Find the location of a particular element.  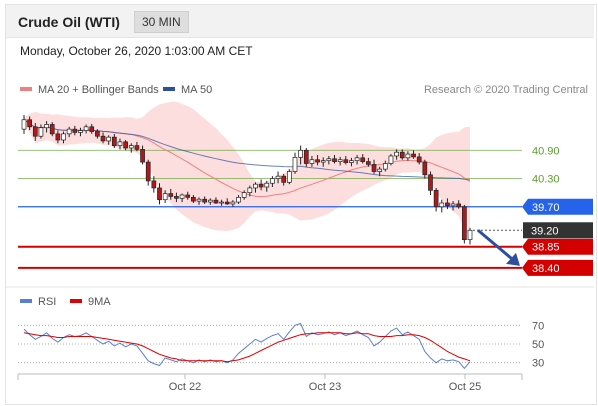

support-label: 38.85 is located at coordinates (546, 248).